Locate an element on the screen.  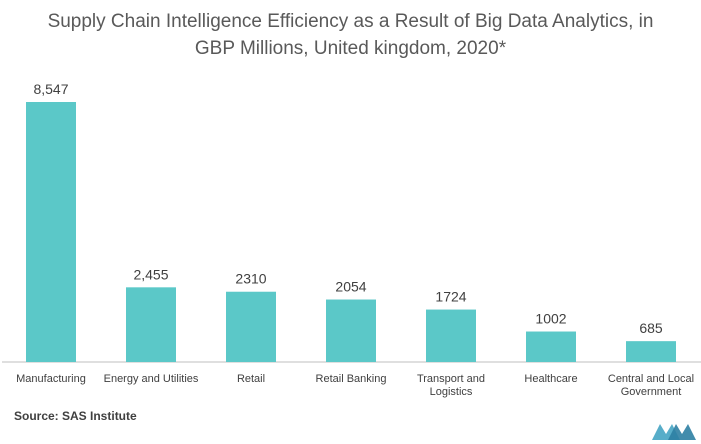
data-label: 2,455 is located at coordinates (150, 274).